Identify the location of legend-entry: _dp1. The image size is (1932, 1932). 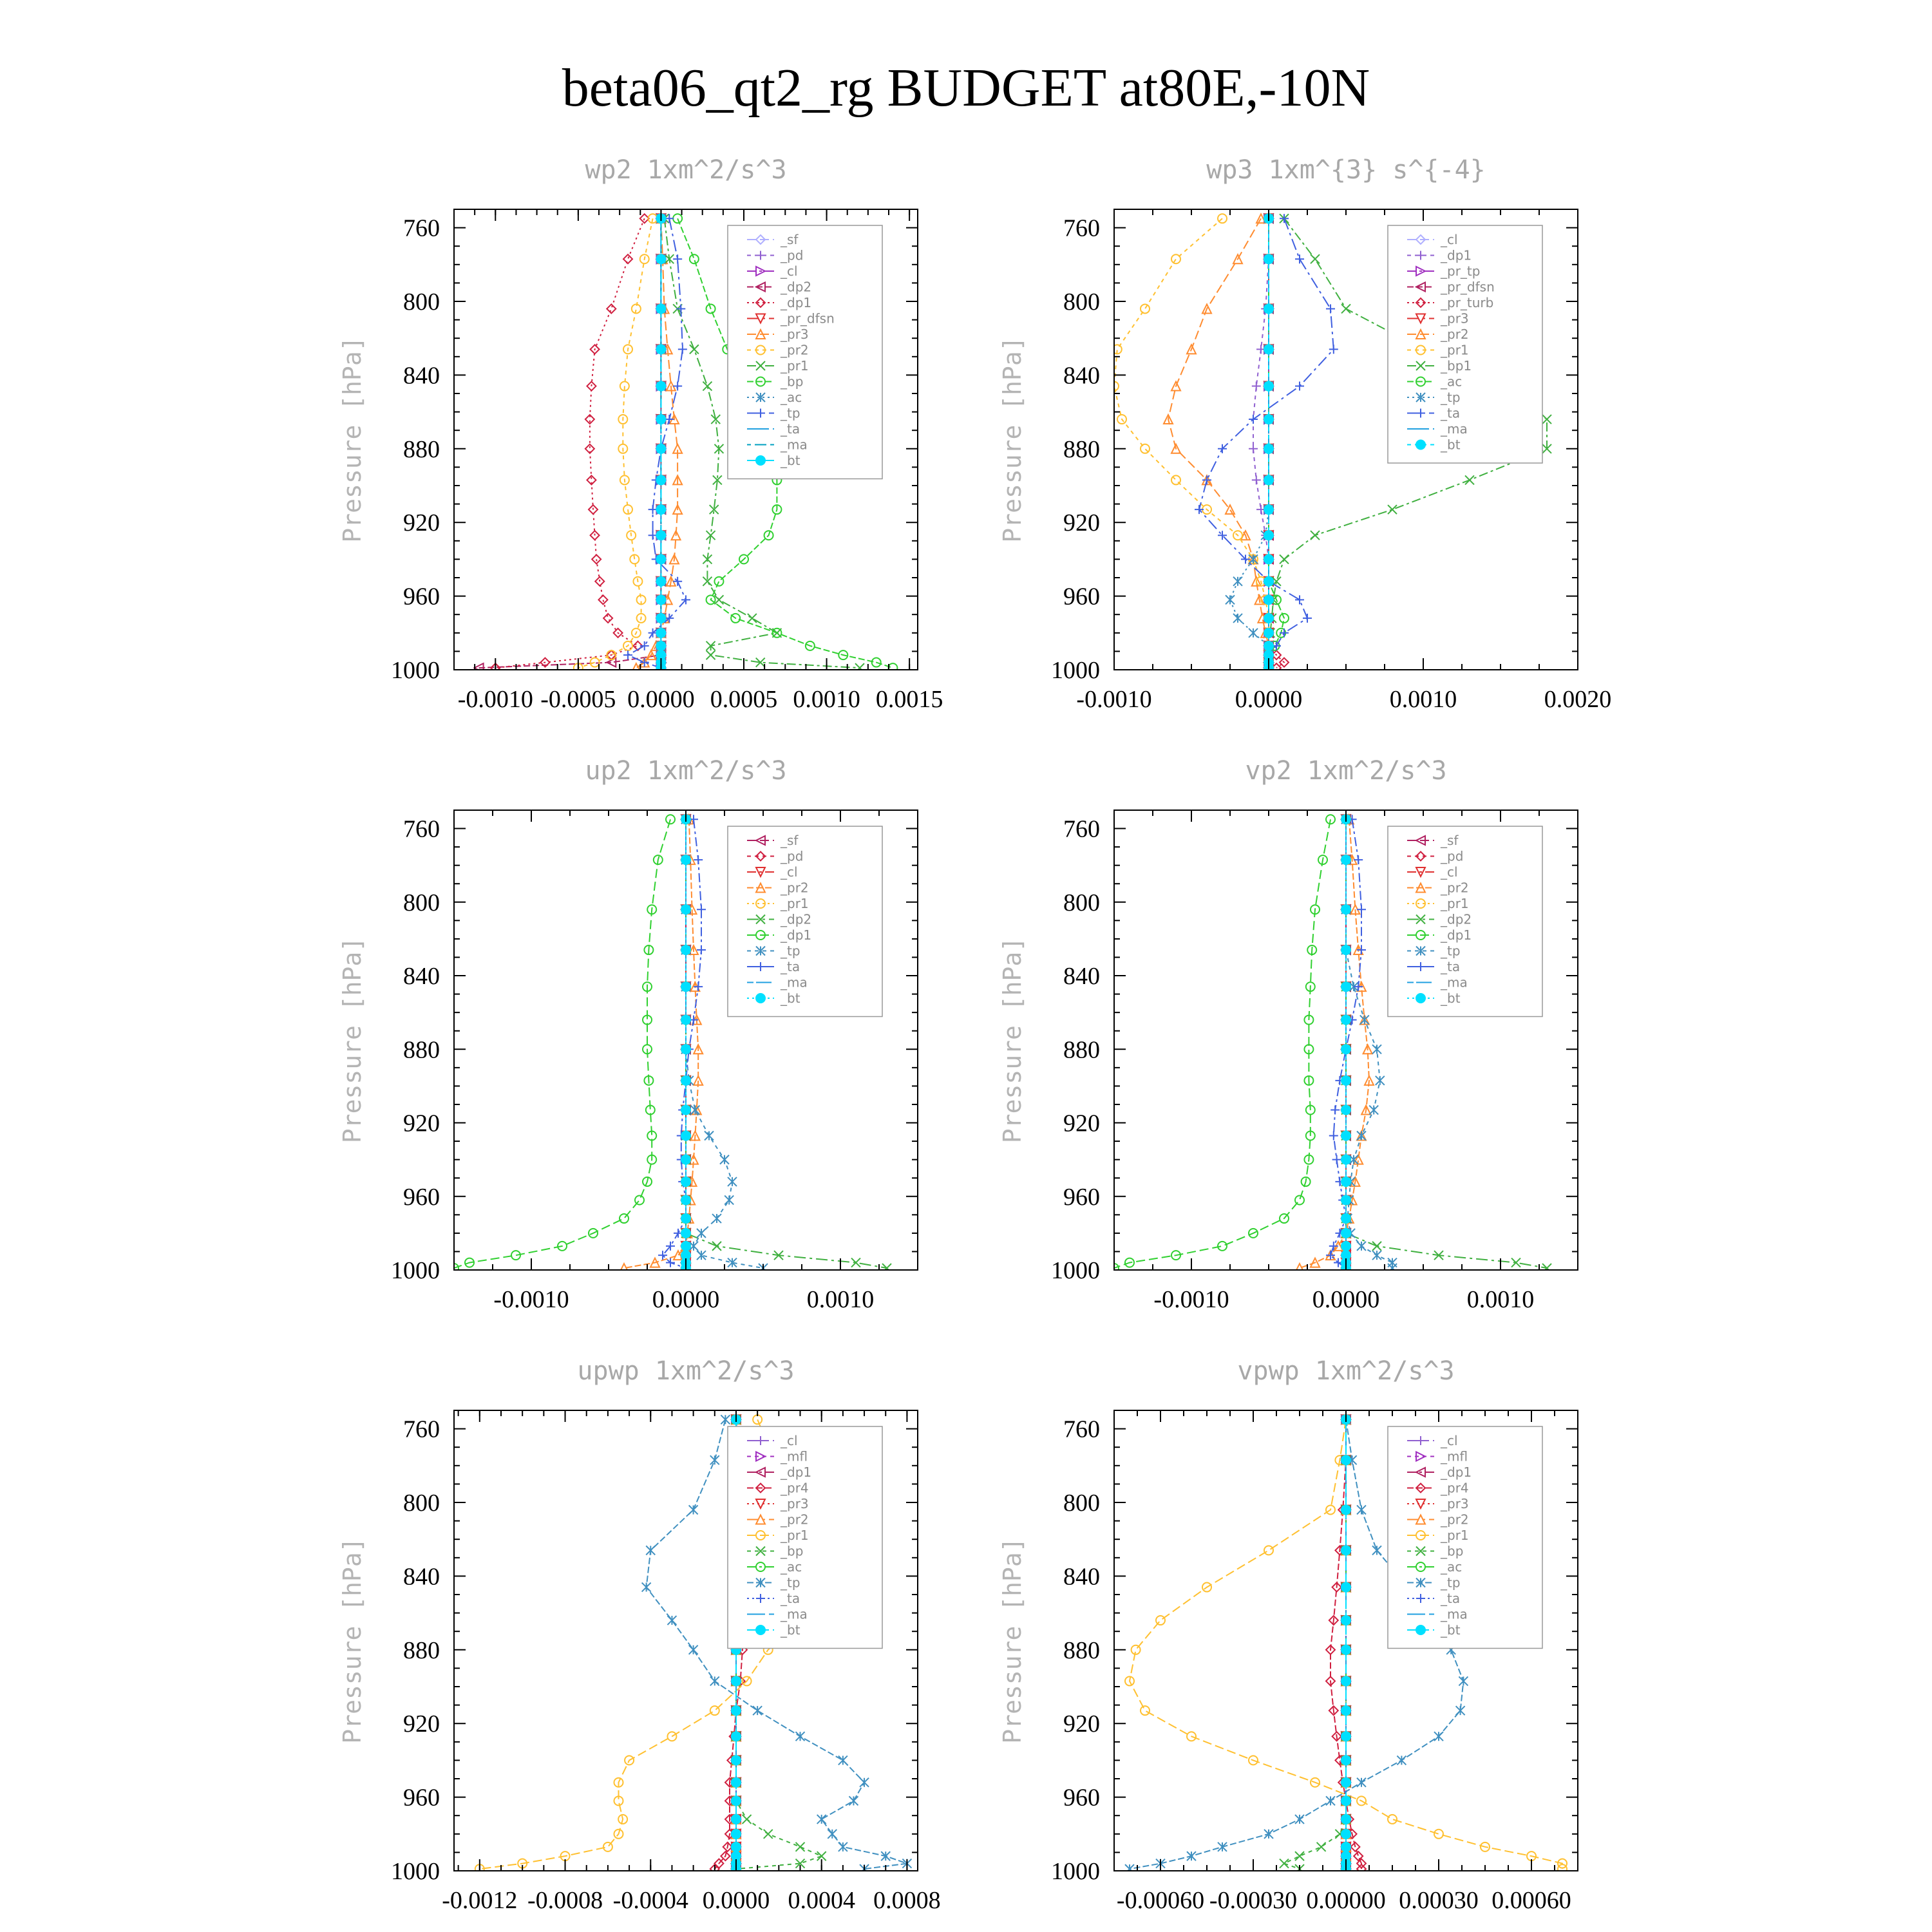
(795, 935).